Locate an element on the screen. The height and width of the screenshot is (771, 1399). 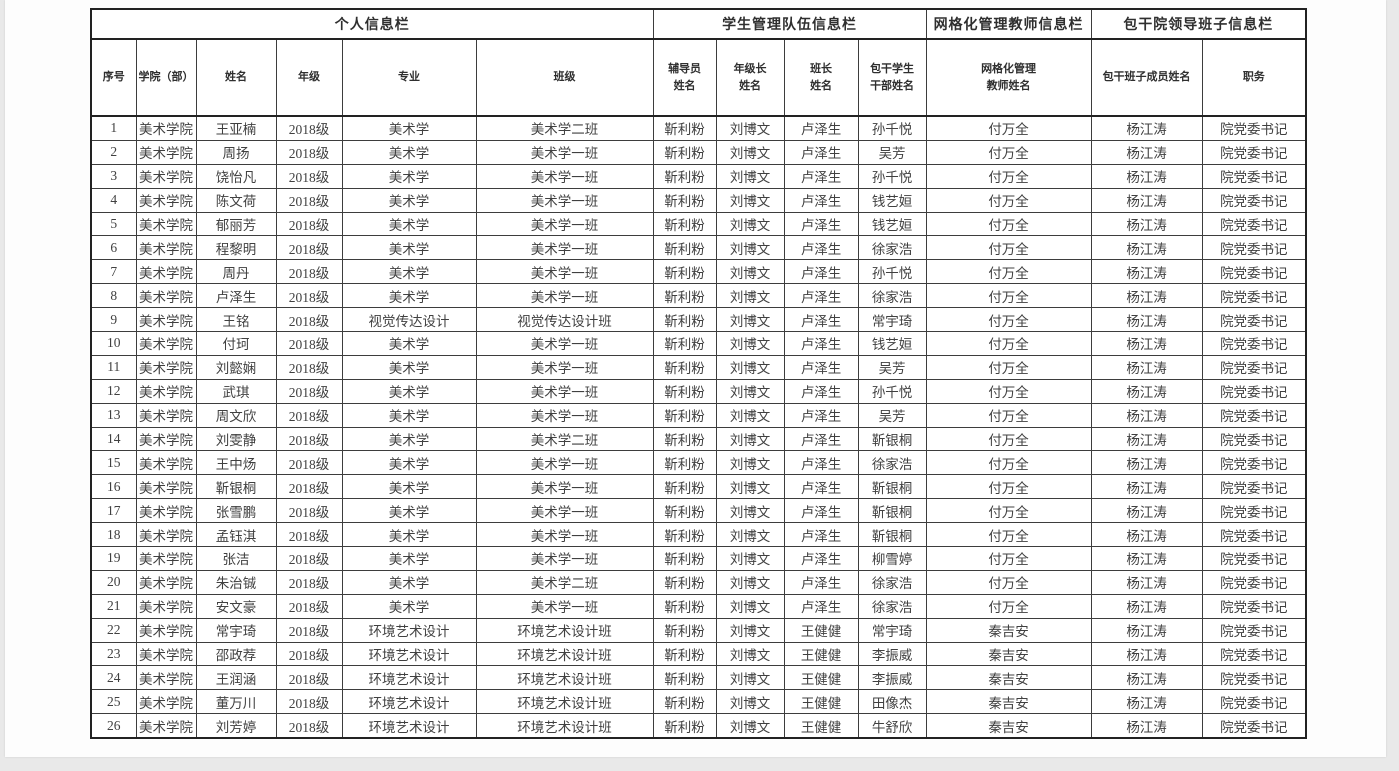
table-cell: 李振威 is located at coordinates (892, 654).